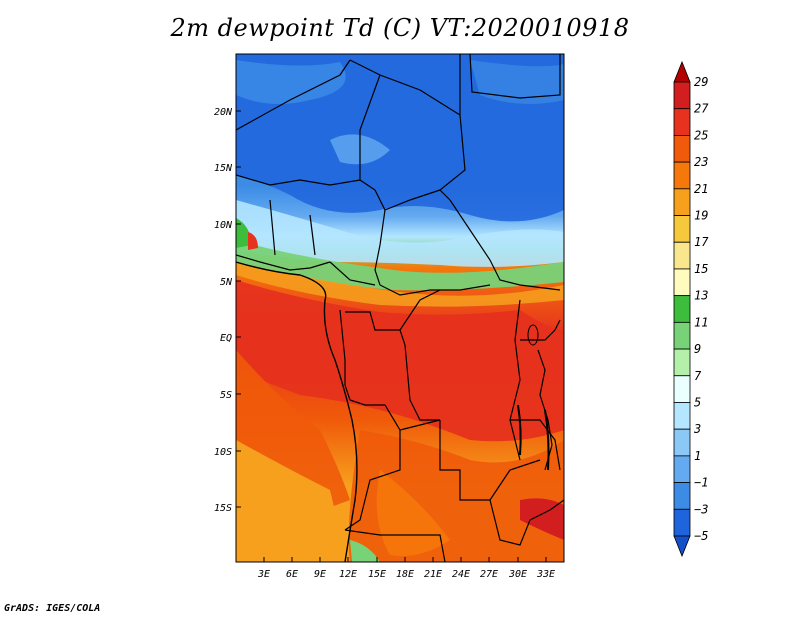  What do you see at coordinates (405, 574) in the screenshot?
I see `lon-label: 18E` at bounding box center [405, 574].